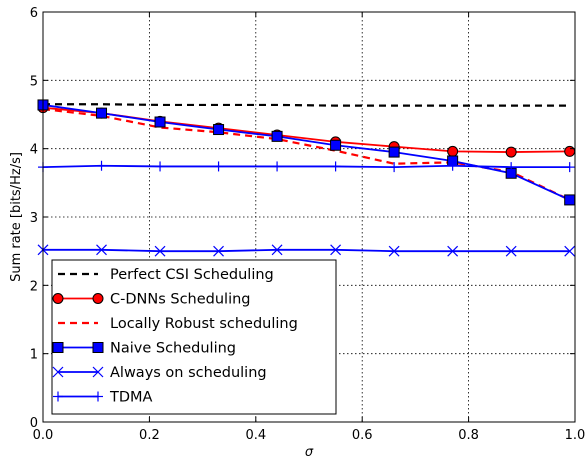  What do you see at coordinates (43, 435) in the screenshot?
I see `x-tick-label: 0.0` at bounding box center [43, 435].